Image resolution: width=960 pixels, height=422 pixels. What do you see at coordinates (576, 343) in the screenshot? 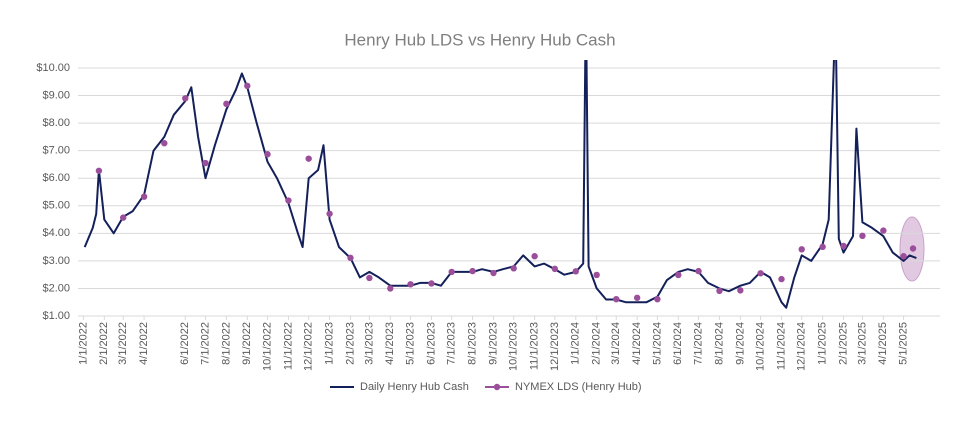
I see `x-tick-label: 1/1/2024` at bounding box center [576, 343].